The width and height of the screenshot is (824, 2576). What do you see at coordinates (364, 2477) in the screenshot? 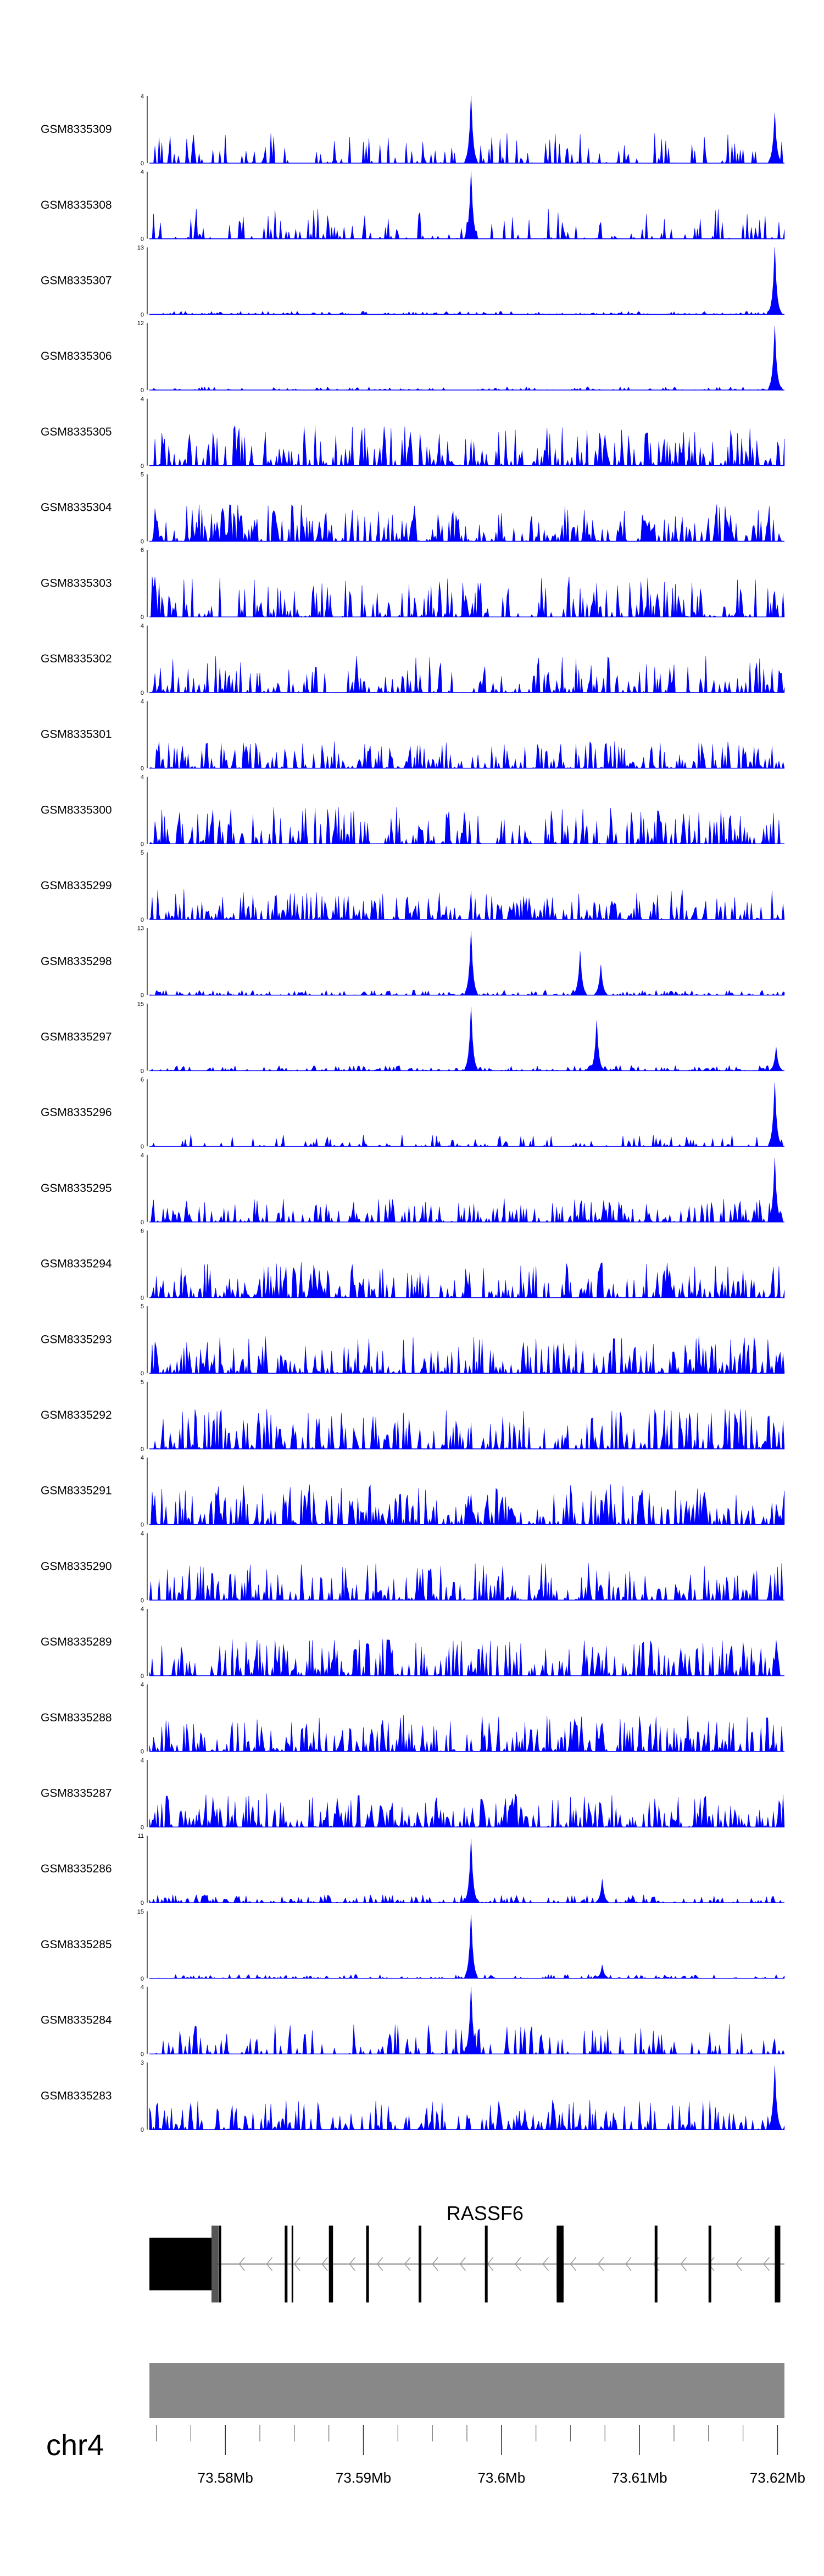
I see `x-tick-label: 73.59Mb` at bounding box center [364, 2477].